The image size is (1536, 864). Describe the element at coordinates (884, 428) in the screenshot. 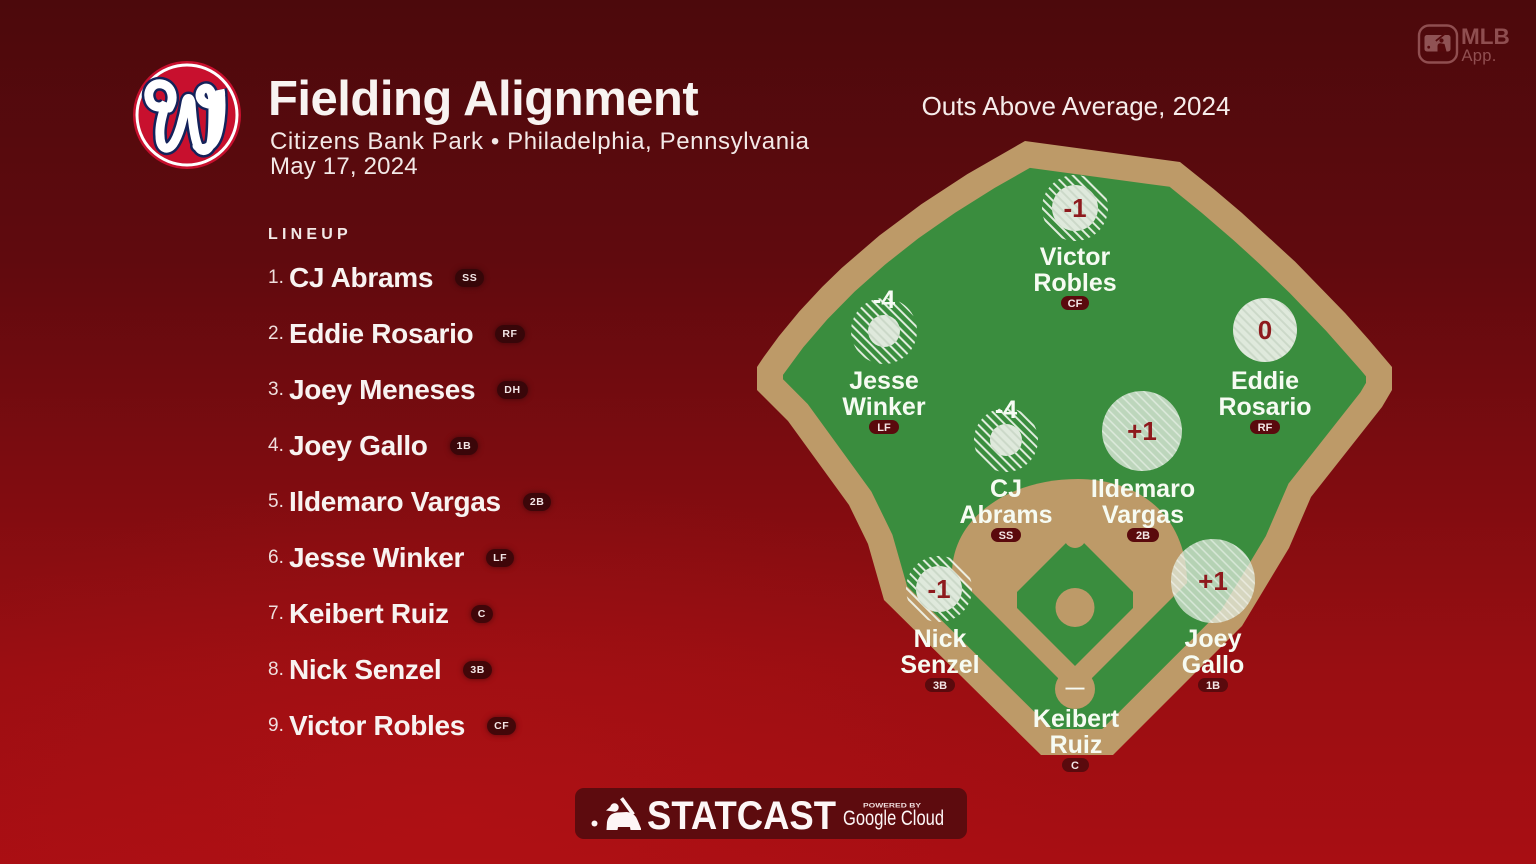

I see `svg-text: LF` at that location.